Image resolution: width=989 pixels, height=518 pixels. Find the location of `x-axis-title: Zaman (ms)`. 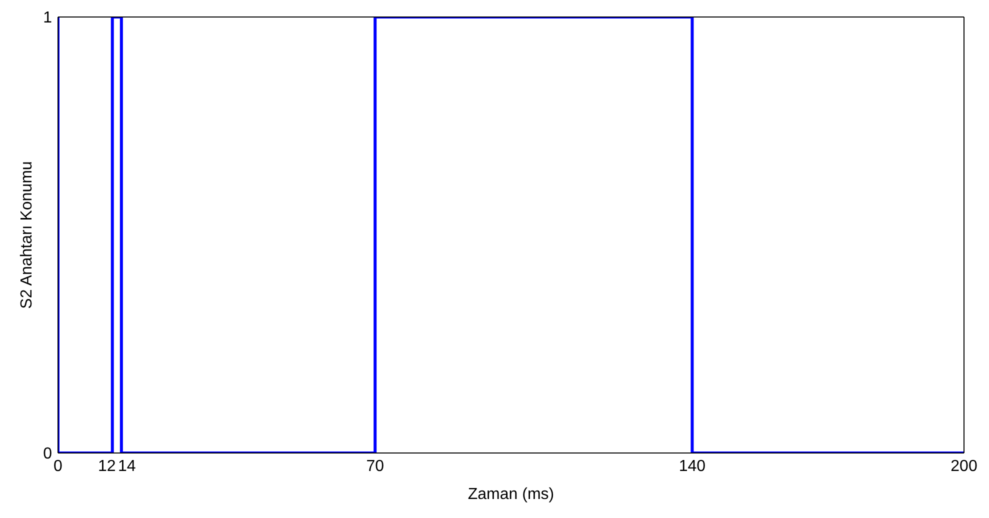

x-axis-title: Zaman (ms) is located at coordinates (511, 494).